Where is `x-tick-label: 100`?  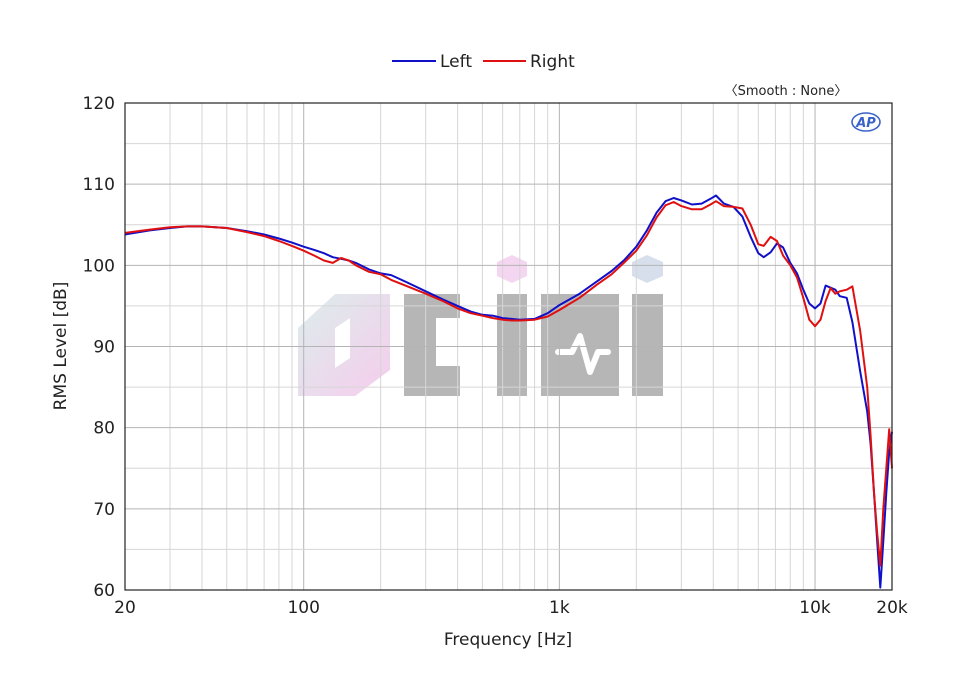
x-tick-label: 100 is located at coordinates (303, 608).